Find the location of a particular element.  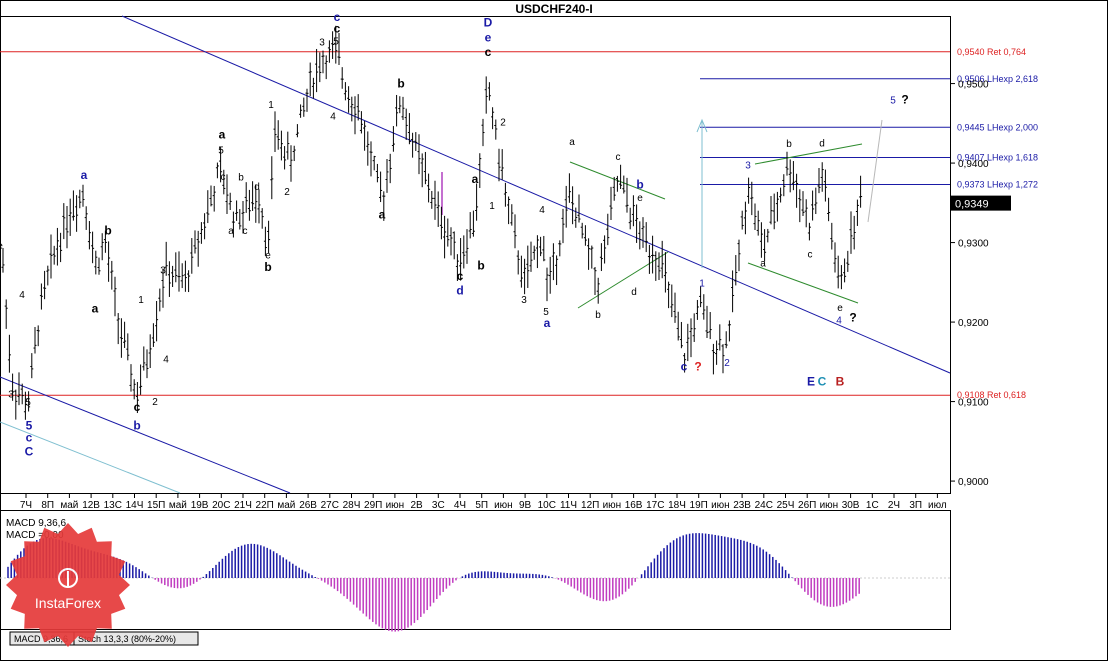

x-tick-label: 2В is located at coordinates (416, 505).